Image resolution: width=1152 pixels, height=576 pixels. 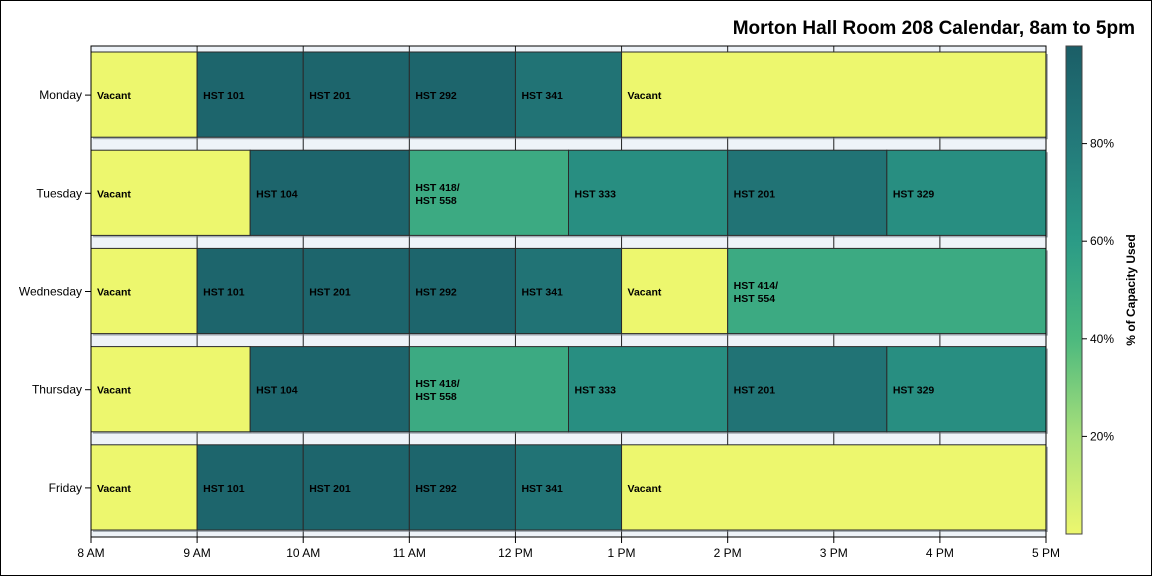 I want to click on colorbar-legend: 20% 40% 60% 80% % of Capacity Used, so click(x=1101, y=290).